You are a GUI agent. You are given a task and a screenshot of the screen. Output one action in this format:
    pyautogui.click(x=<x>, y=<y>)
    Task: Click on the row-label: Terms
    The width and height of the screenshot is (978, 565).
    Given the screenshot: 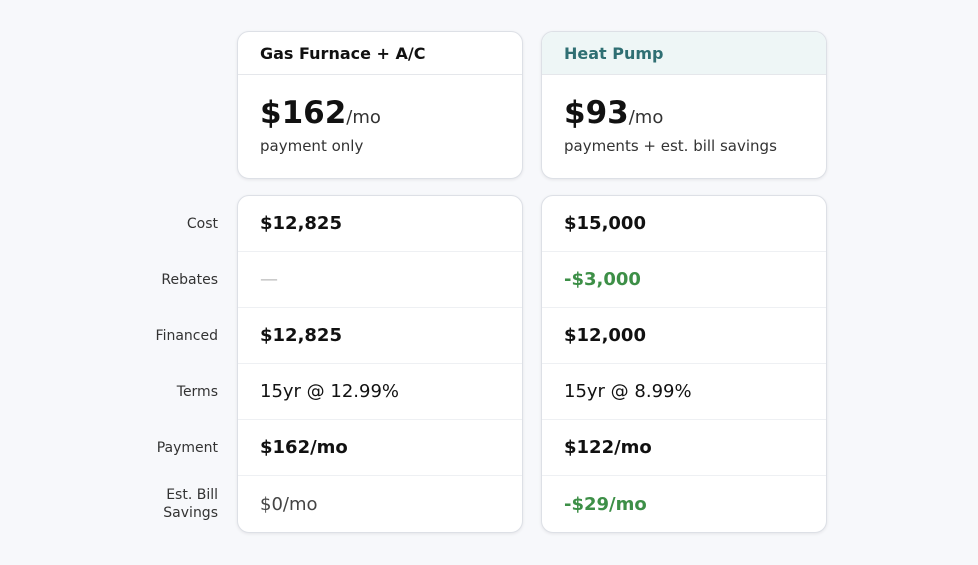 What is the action you would take?
    pyautogui.click(x=197, y=392)
    